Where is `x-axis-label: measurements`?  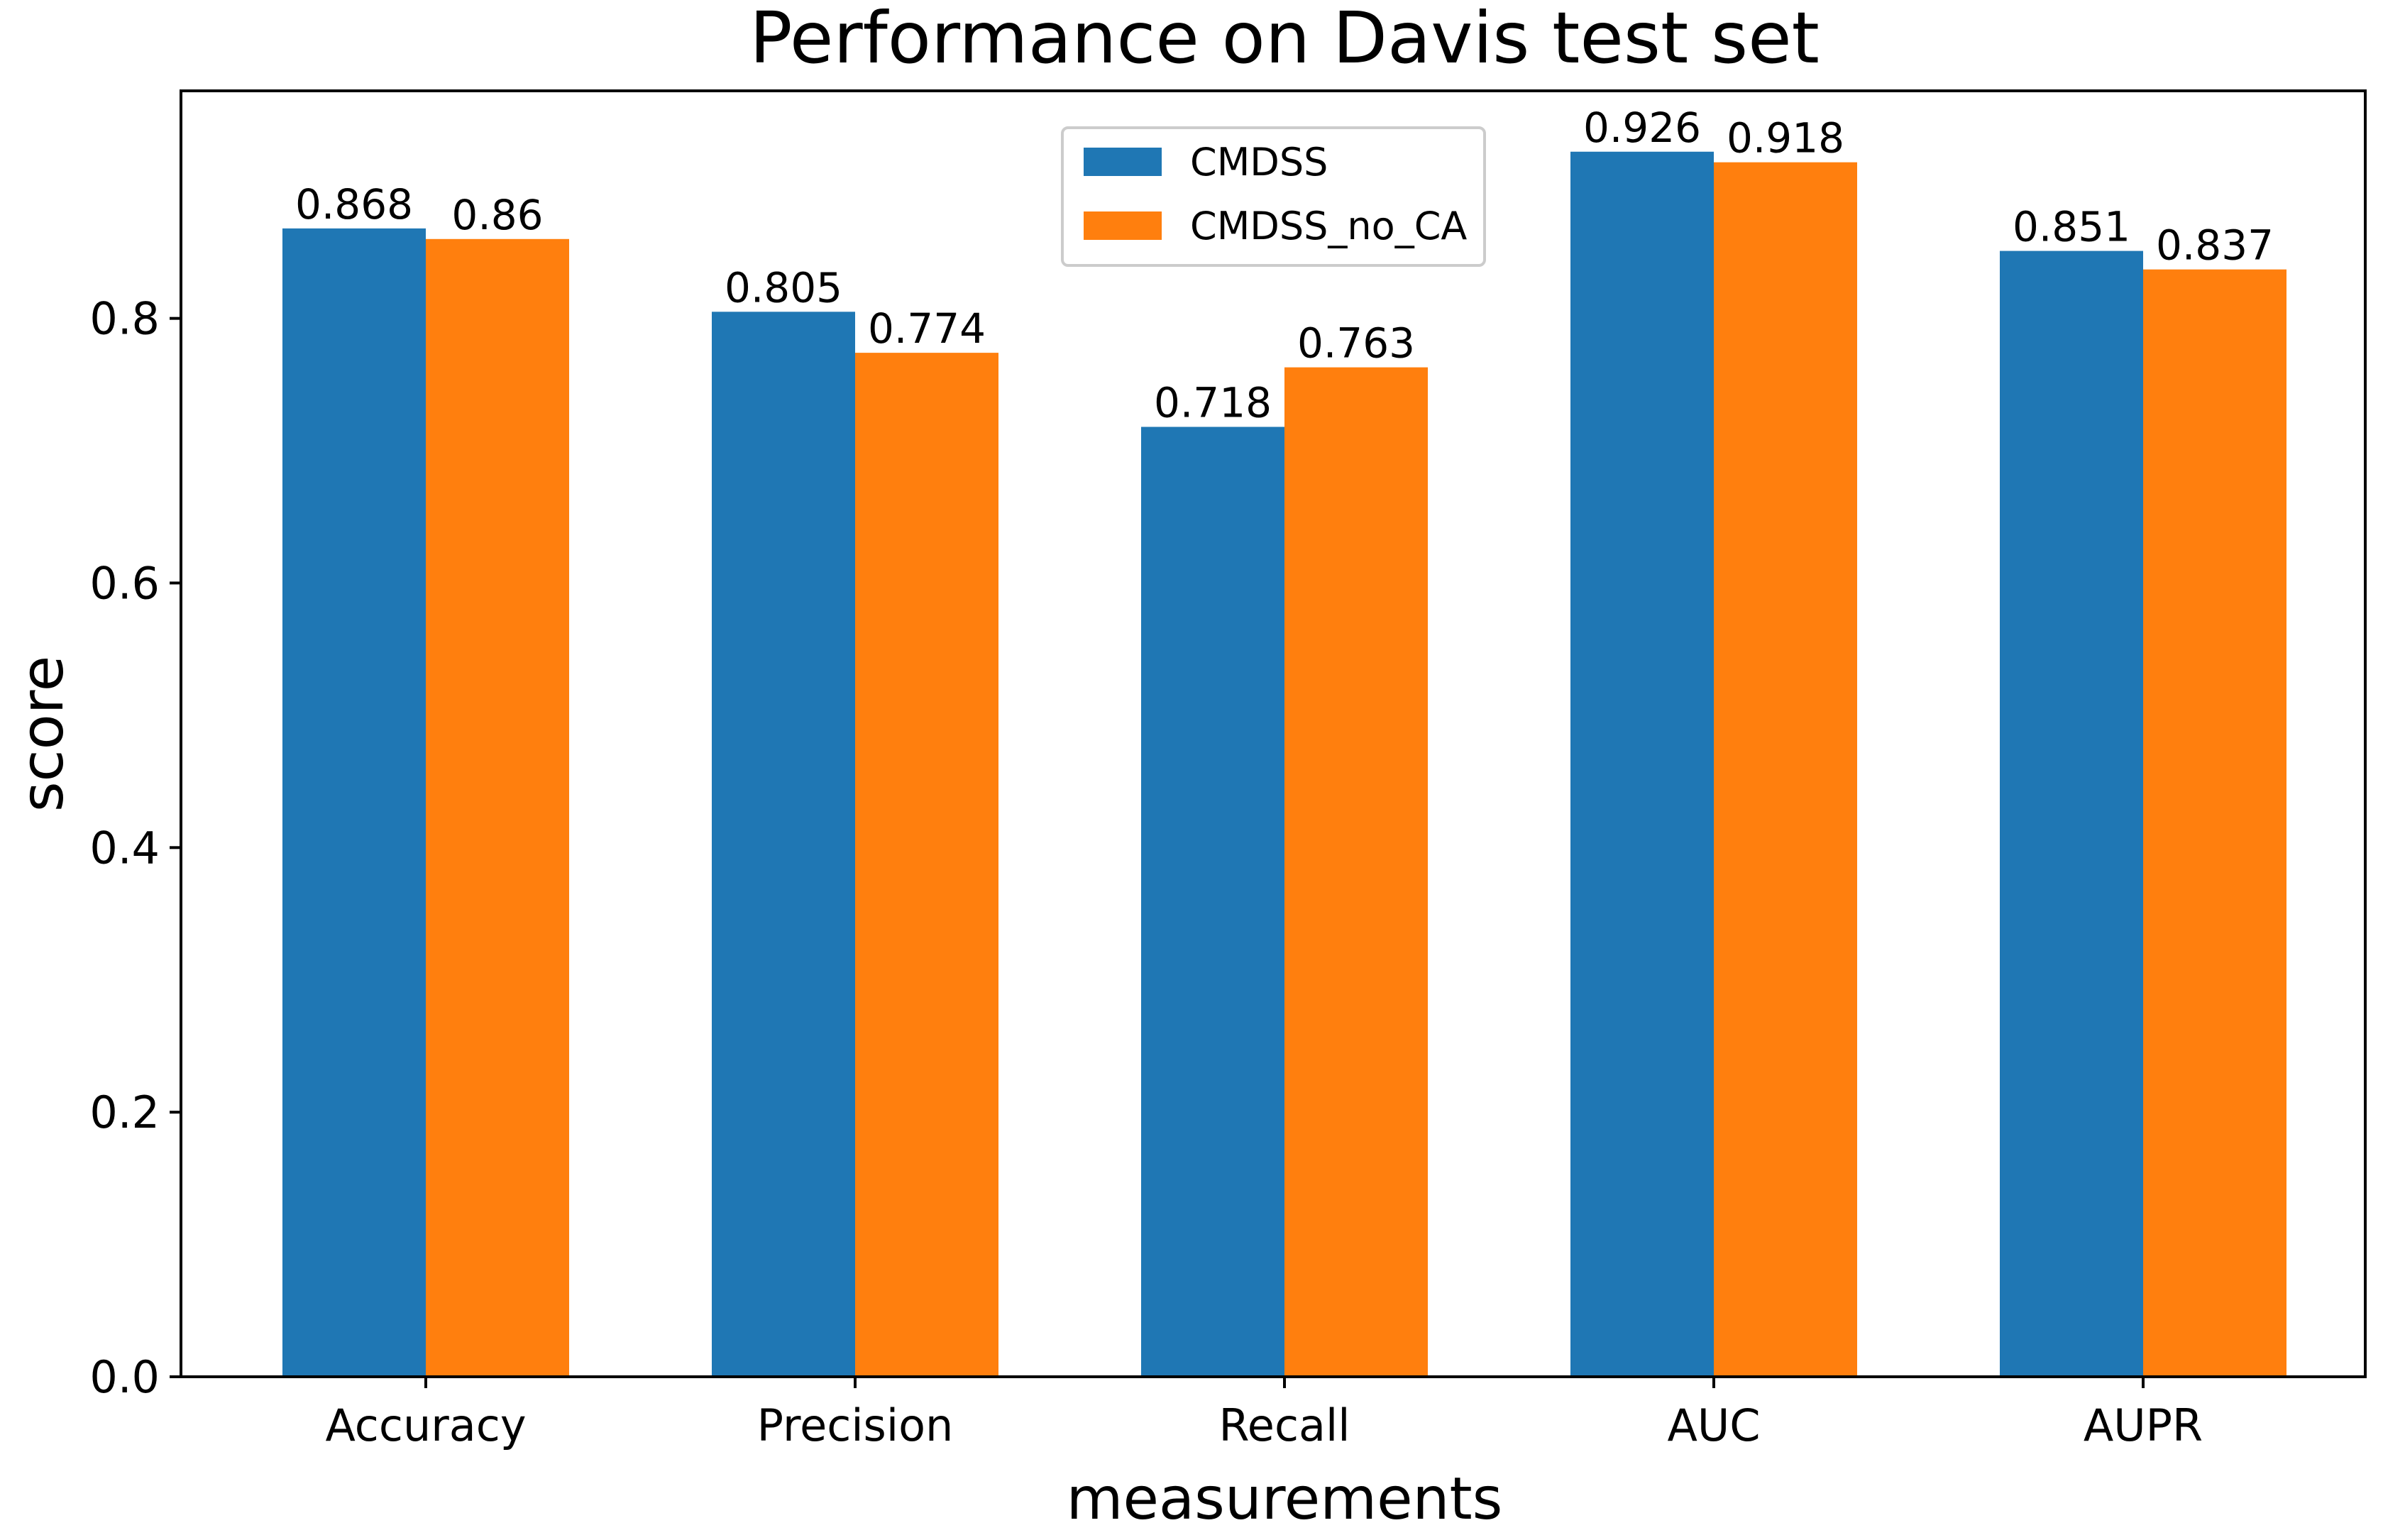
x-axis-label: measurements is located at coordinates (1285, 1499).